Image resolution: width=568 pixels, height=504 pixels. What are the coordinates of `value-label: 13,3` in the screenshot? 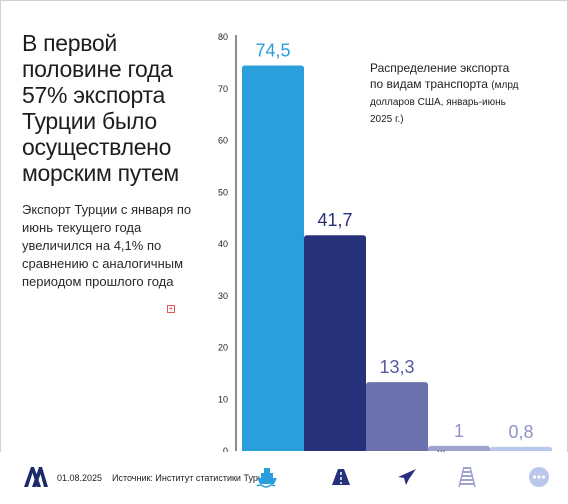 It's located at (396, 367).